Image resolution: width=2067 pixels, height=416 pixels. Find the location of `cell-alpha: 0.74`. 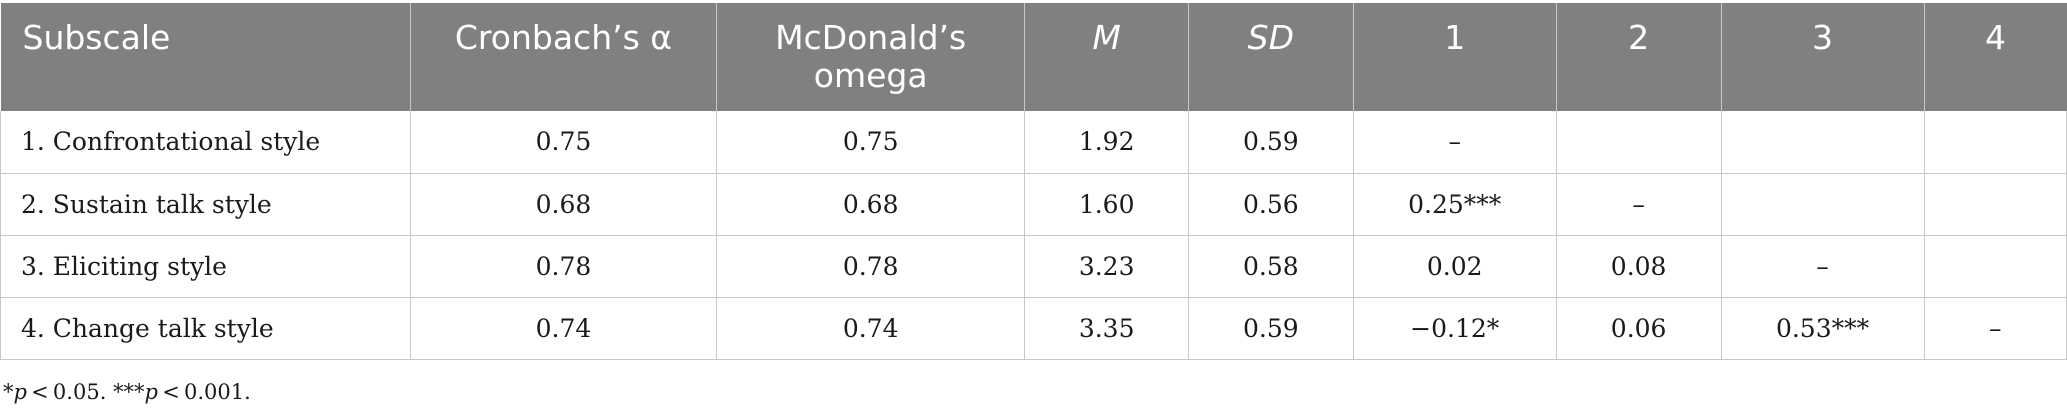

cell-alpha: 0.74 is located at coordinates (563, 328).